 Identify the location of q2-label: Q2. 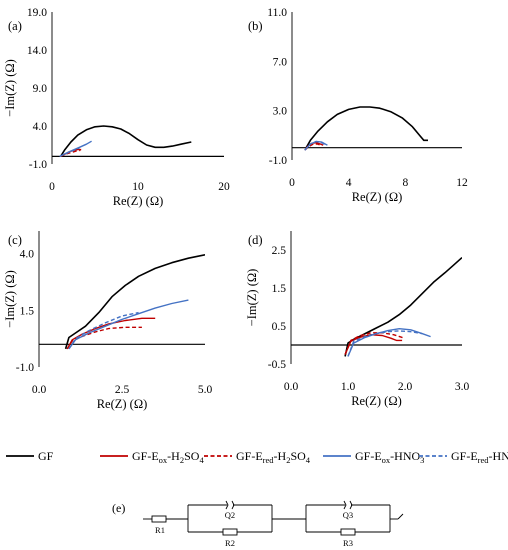
(230, 515).